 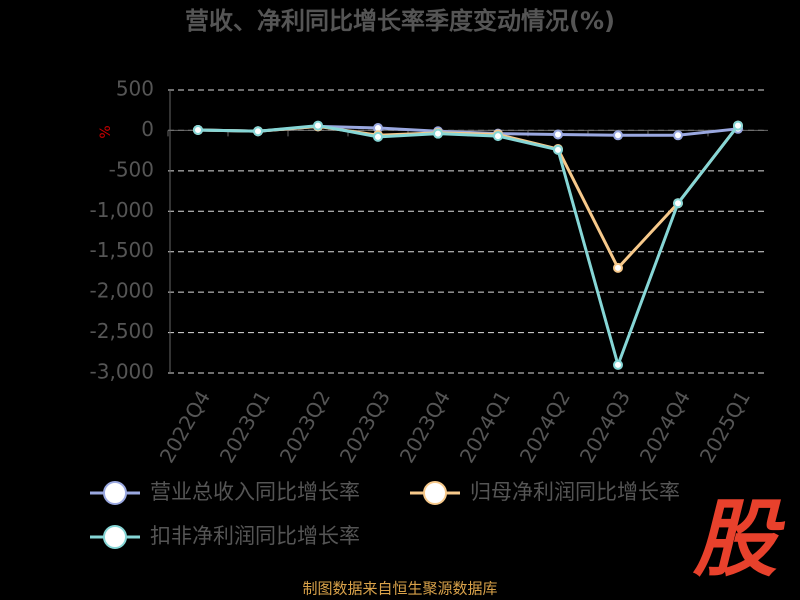 I want to click on x-tick-label: 2023Q3, so click(x=365, y=426).